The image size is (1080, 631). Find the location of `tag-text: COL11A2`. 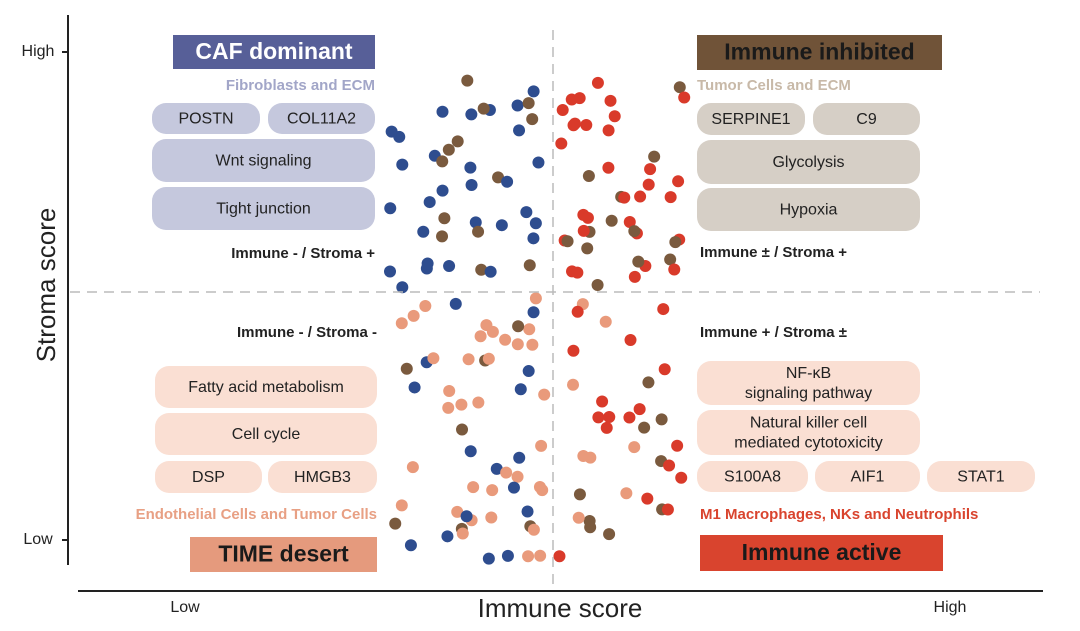

tag-text: COL11A2 is located at coordinates (321, 119).